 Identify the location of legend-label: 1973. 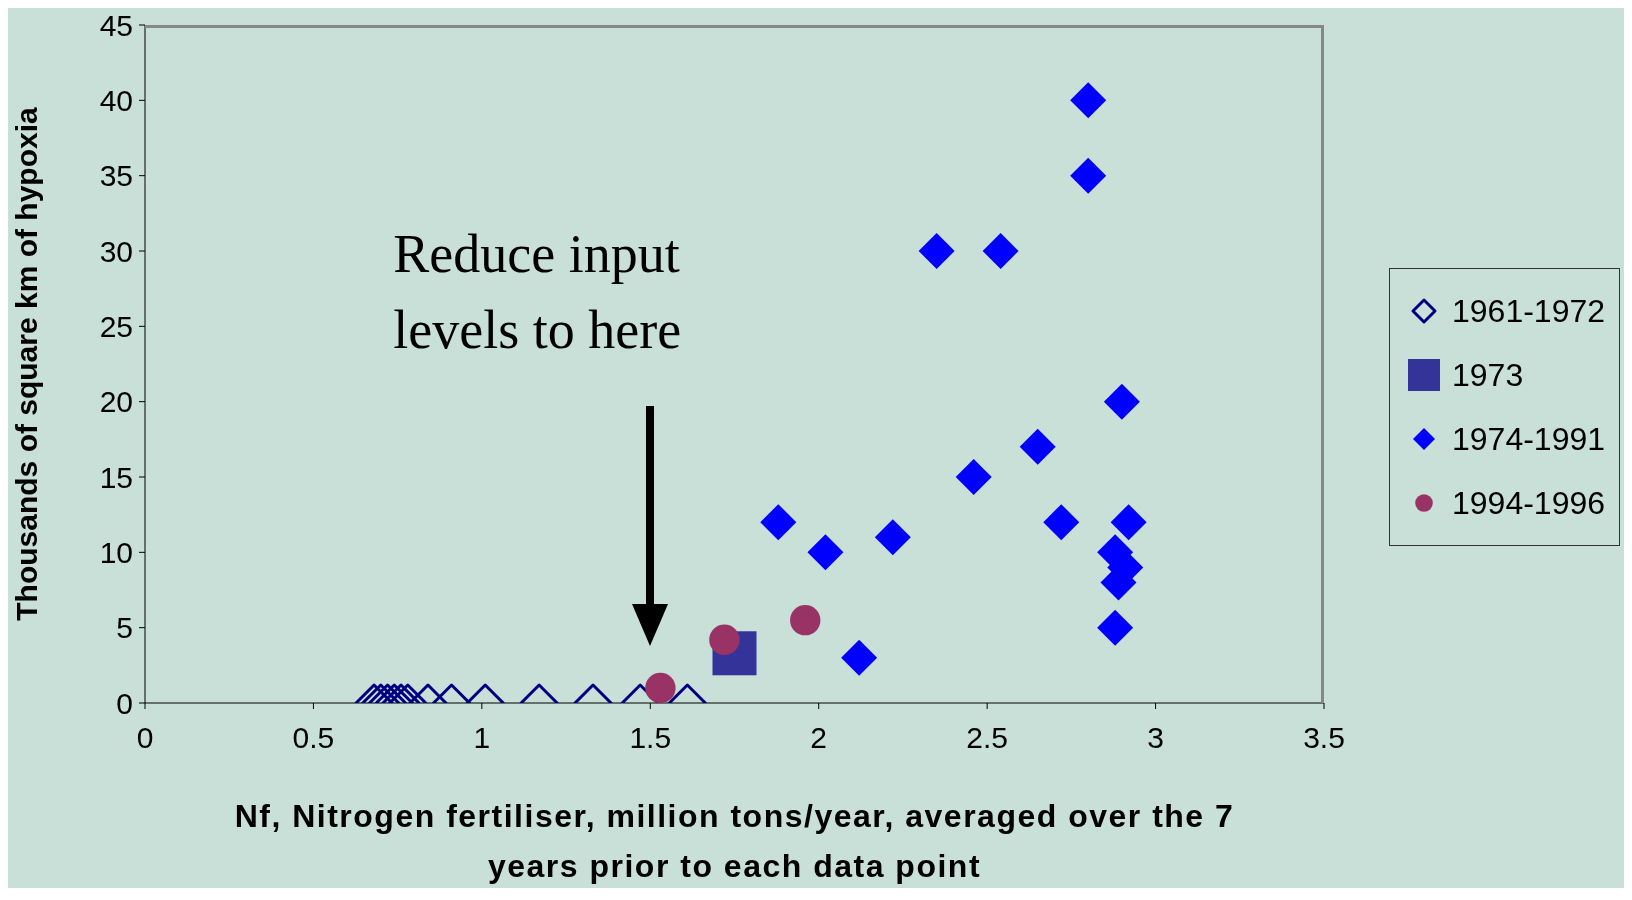
(1488, 375).